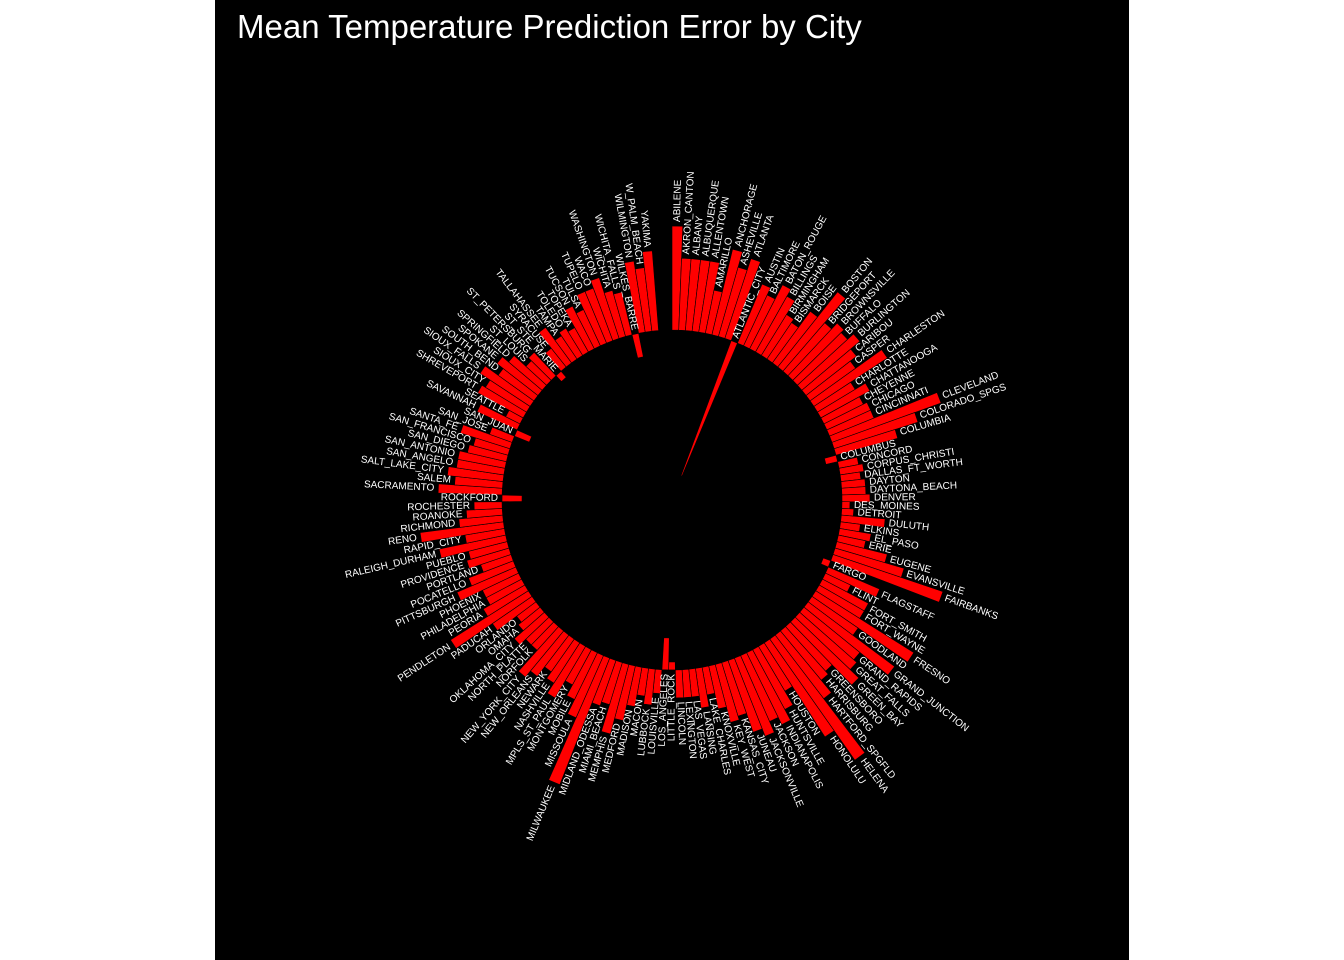 The width and height of the screenshot is (1344, 960). I want to click on label-detroit: DETROIT, so click(879, 514).